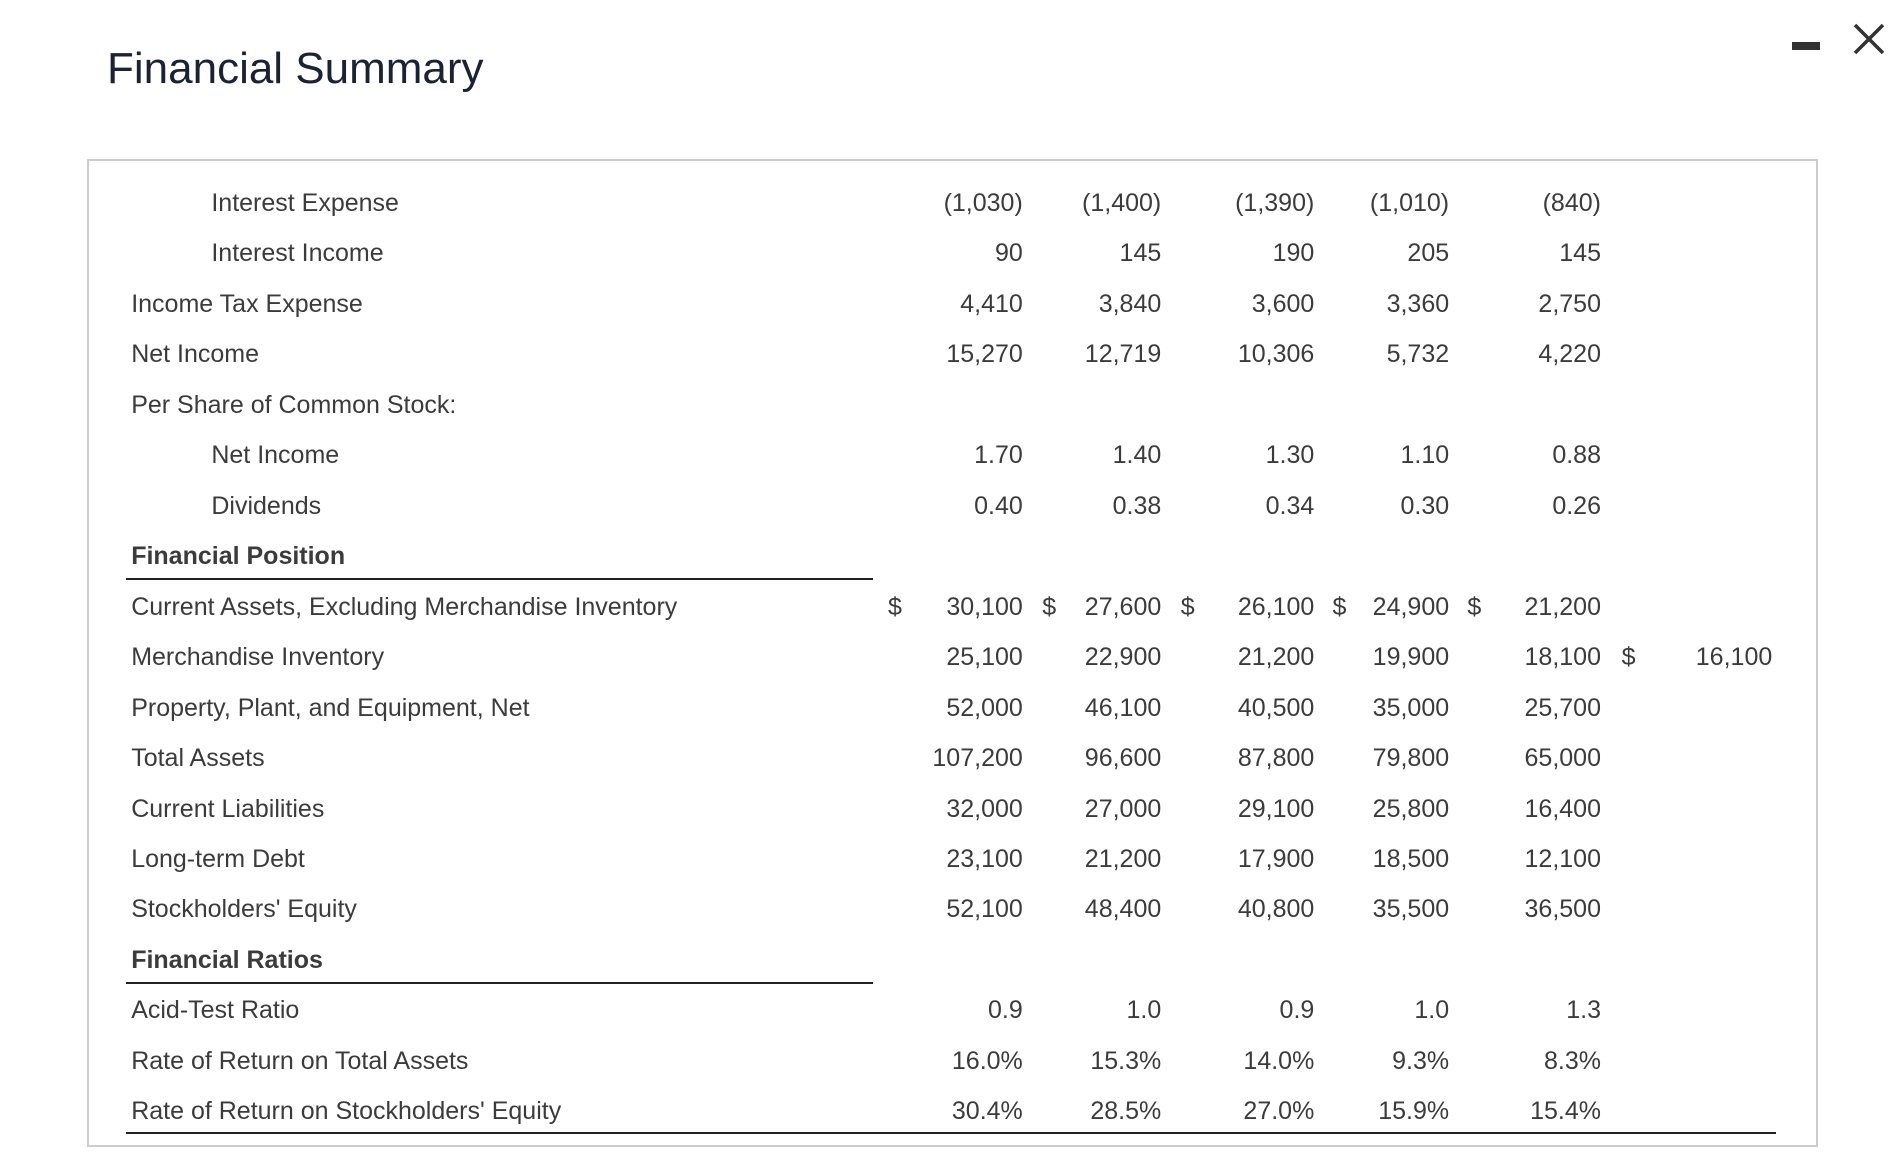 The image size is (1895, 1174). What do you see at coordinates (1562, 657) in the screenshot?
I see `cell-value: 18,100` at bounding box center [1562, 657].